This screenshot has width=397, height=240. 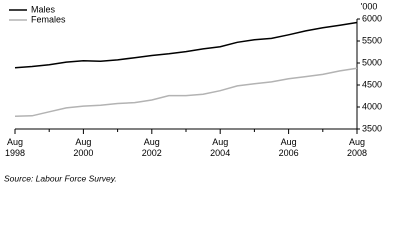 What do you see at coordinates (15, 147) in the screenshot?
I see `x-tick-label: Aug 1998` at bounding box center [15, 147].